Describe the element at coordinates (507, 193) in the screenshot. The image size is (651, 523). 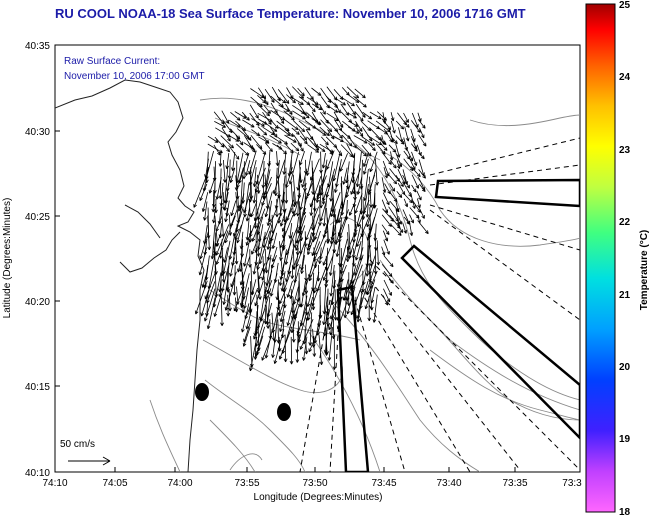
I see `beam-wedge-east` at that location.